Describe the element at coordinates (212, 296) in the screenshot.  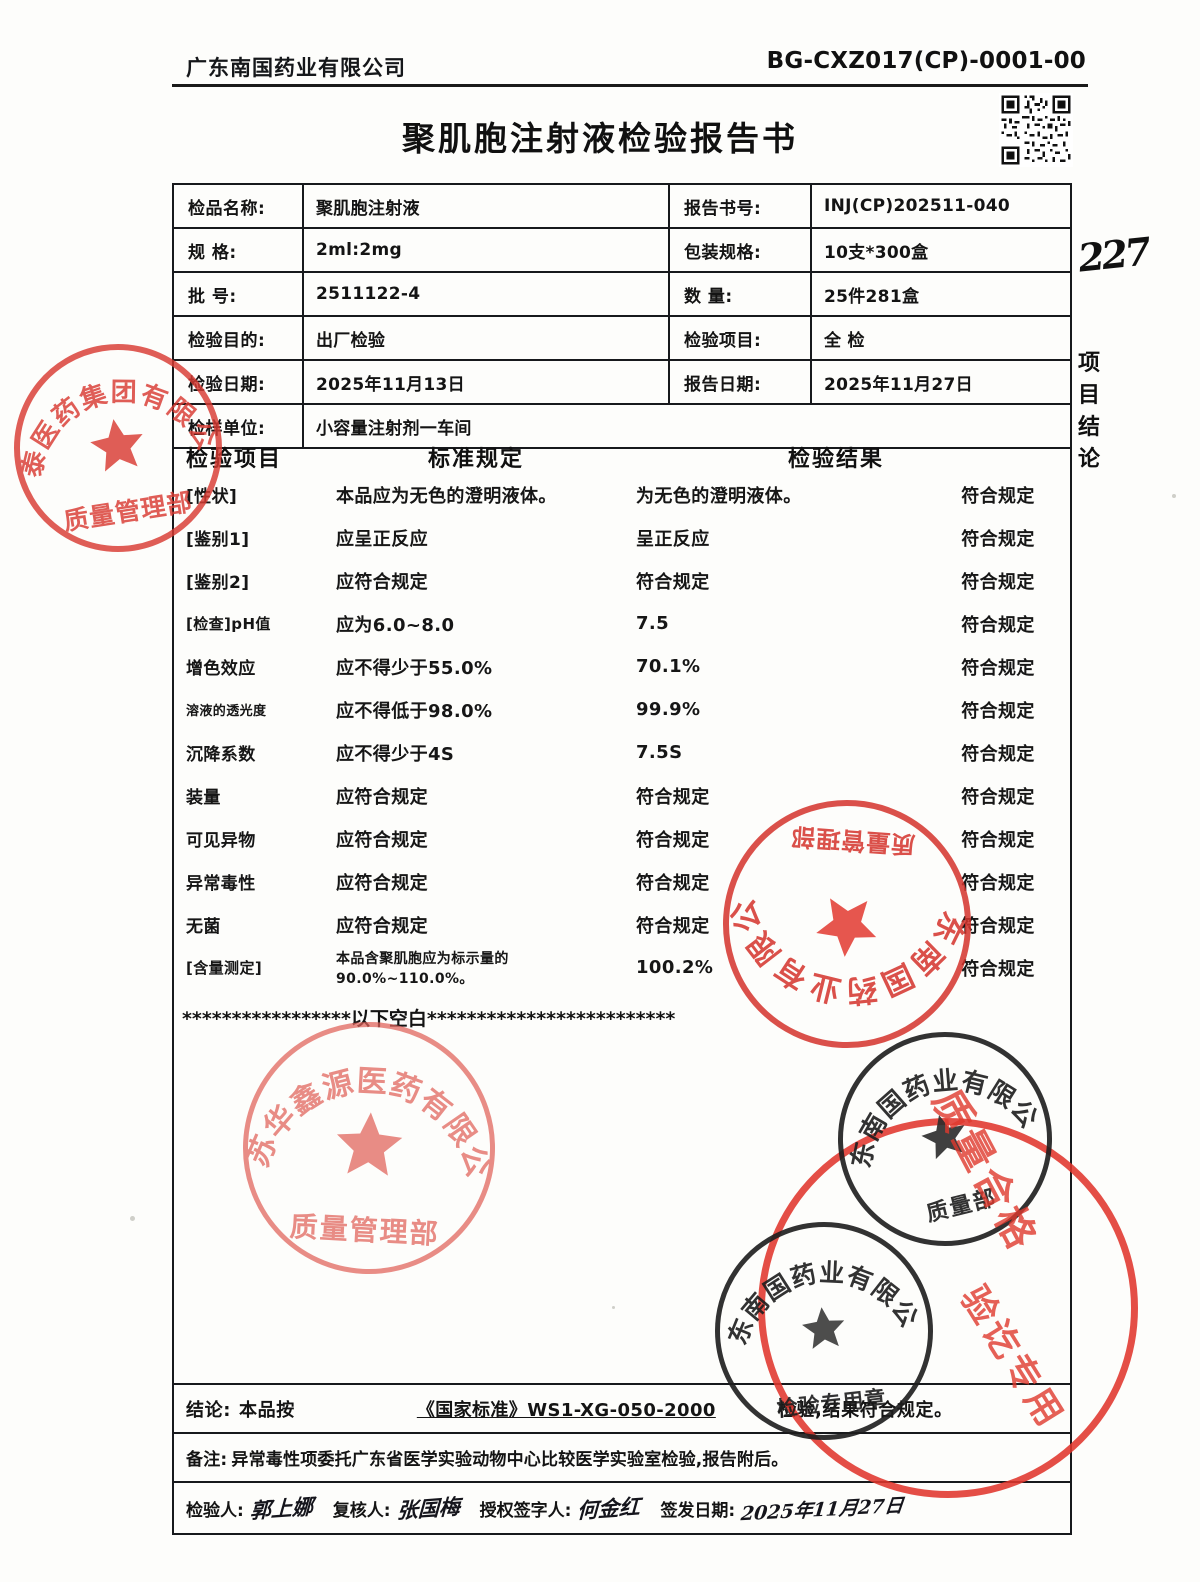
I see `label-batch: 批 号:` at that location.